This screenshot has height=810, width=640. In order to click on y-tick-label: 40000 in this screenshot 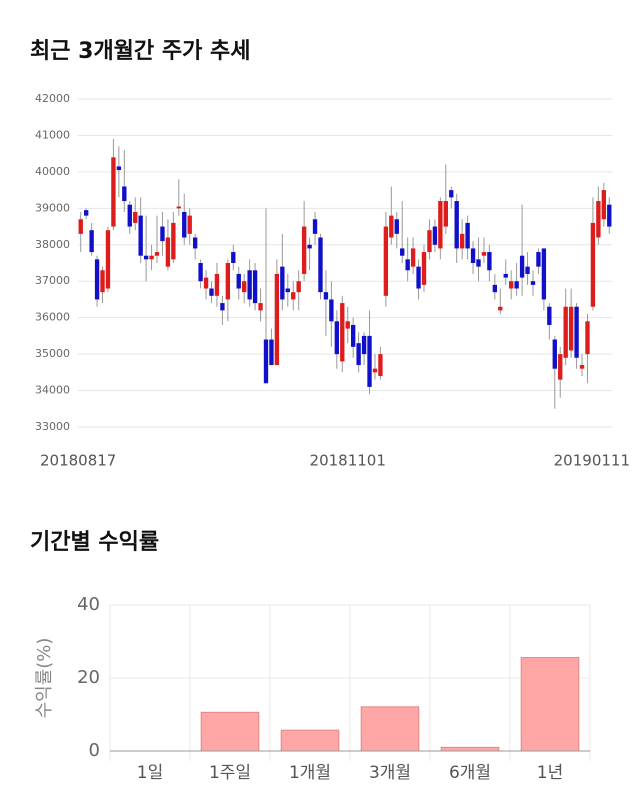, I will do `click(52, 171)`.